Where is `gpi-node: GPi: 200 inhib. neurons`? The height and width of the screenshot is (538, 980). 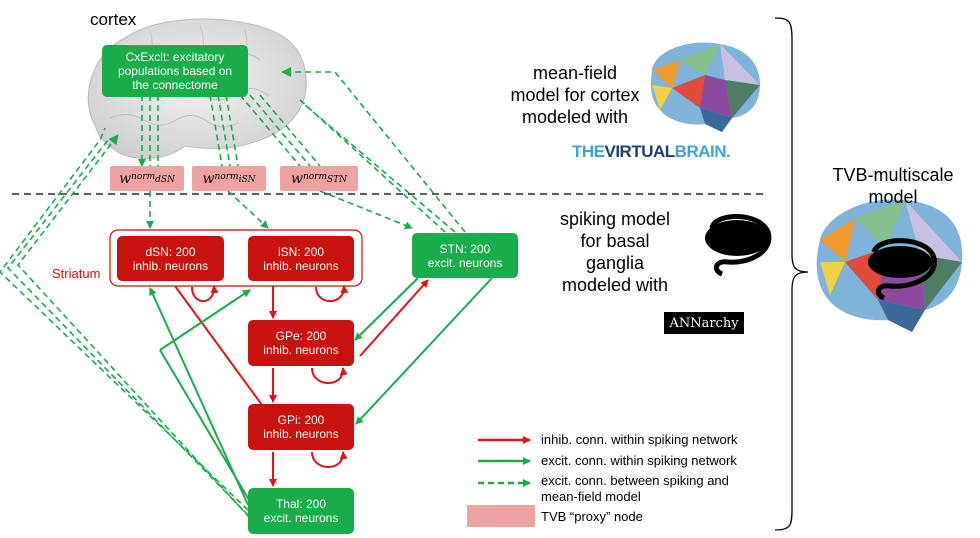
gpi-node: GPi: 200 inhib. neurons is located at coordinates (301, 427).